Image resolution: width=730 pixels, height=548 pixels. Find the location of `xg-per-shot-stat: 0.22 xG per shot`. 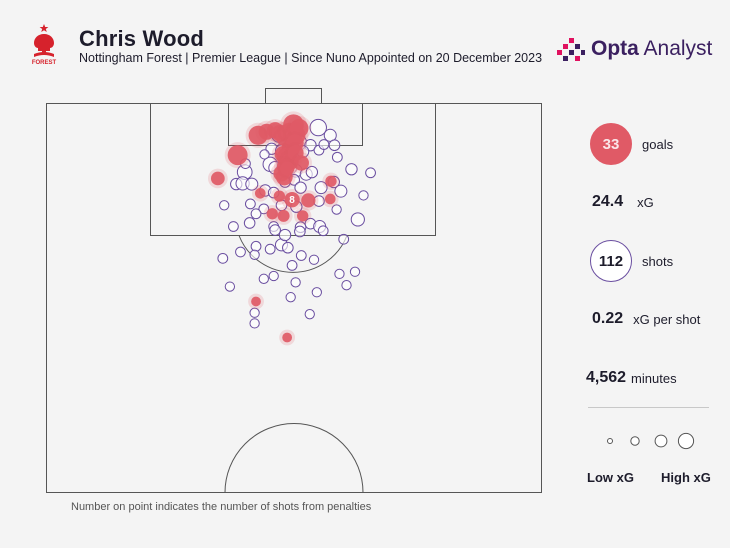

xg-per-shot-stat: 0.22 xG per shot is located at coordinates (646, 319).